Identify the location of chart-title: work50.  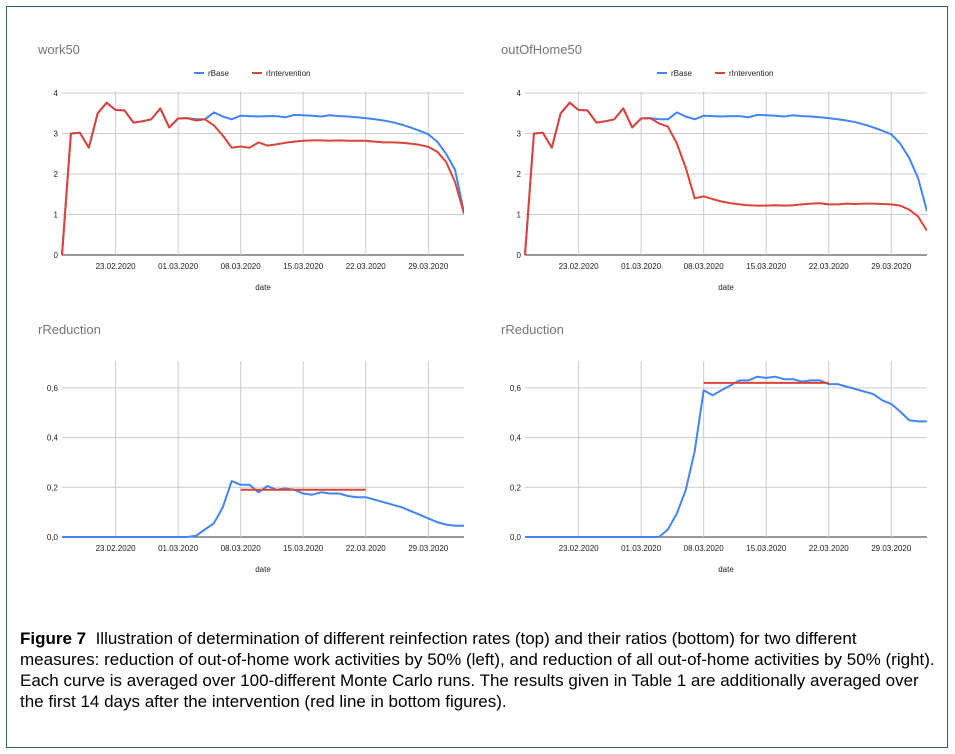
(58, 49).